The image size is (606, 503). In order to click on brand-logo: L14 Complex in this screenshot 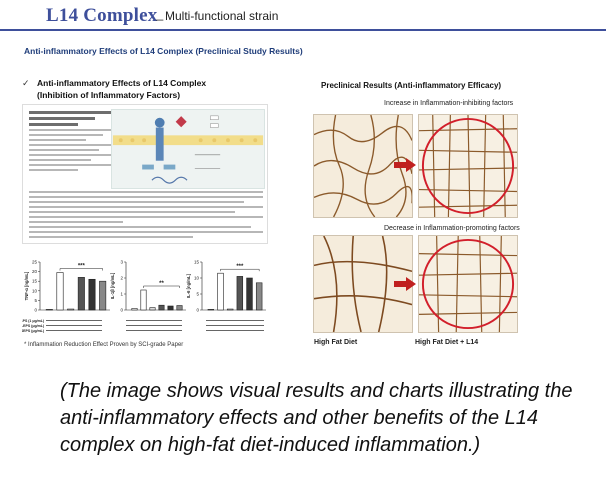, I will do `click(102, 15)`.